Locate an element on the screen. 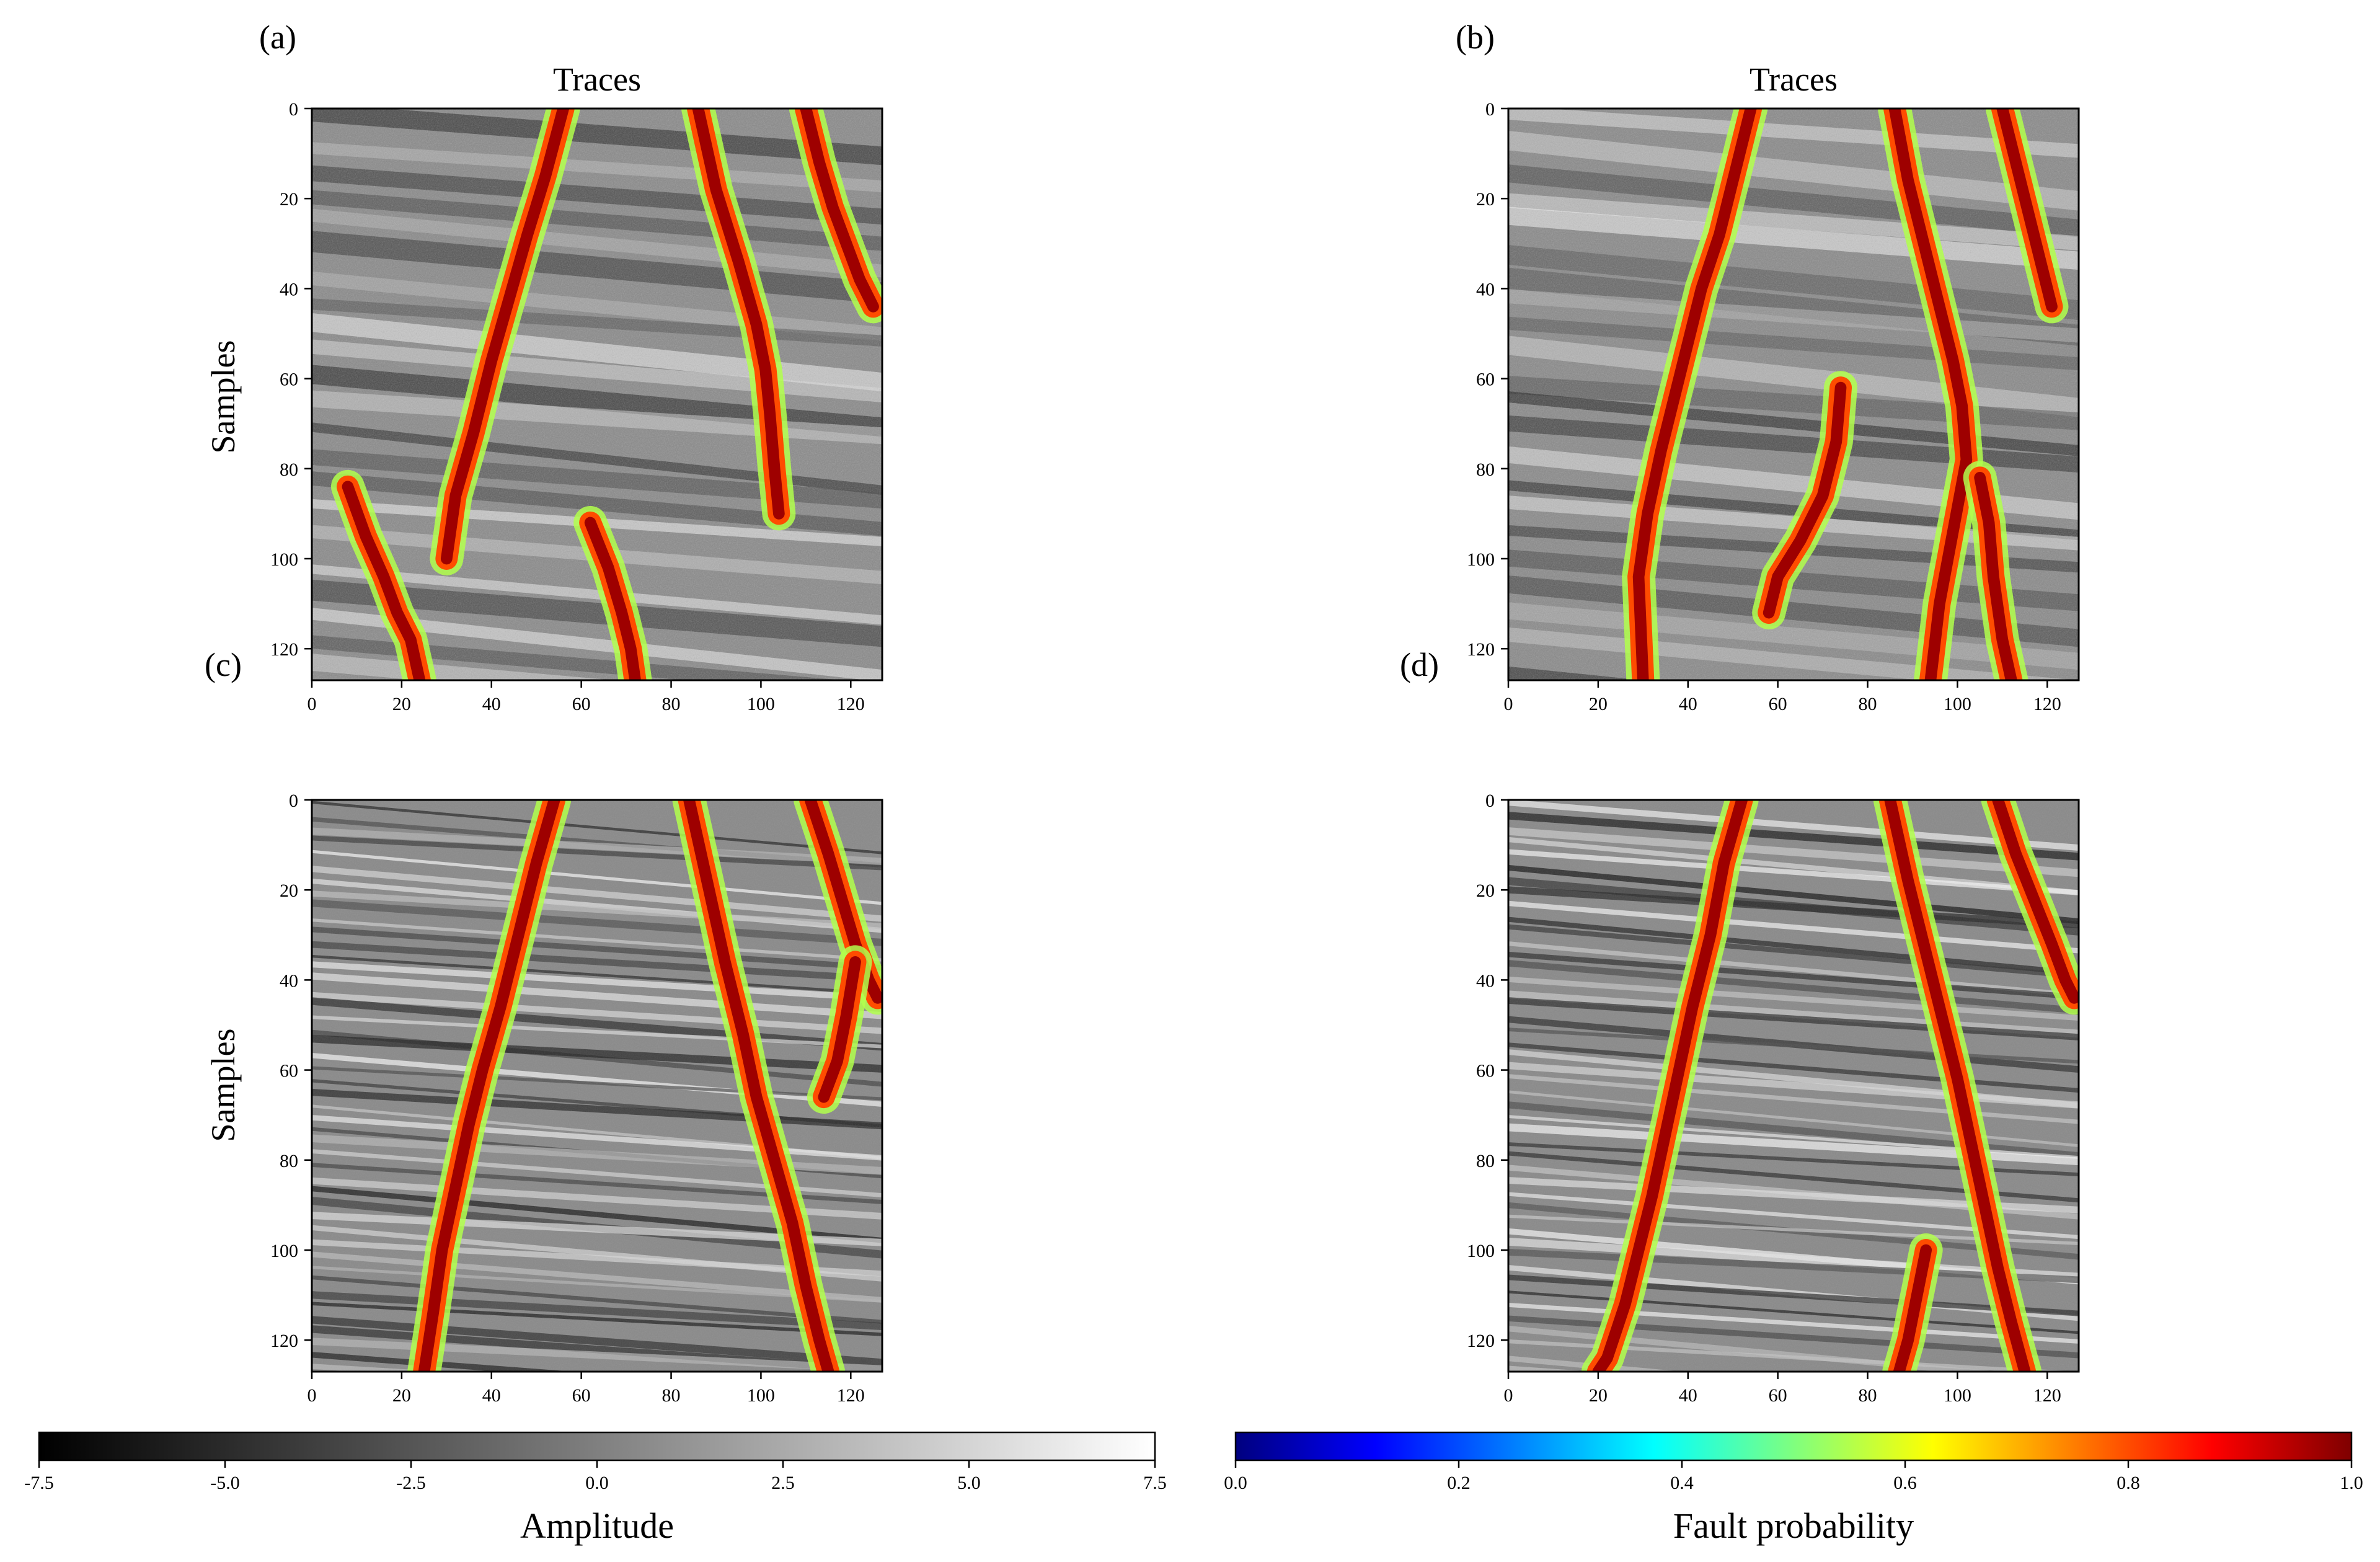  fault-probability-colorbar: Fault probability 0.0 0.2 0.4 0.6 0.8 1.0 is located at coordinates (1794, 1488).